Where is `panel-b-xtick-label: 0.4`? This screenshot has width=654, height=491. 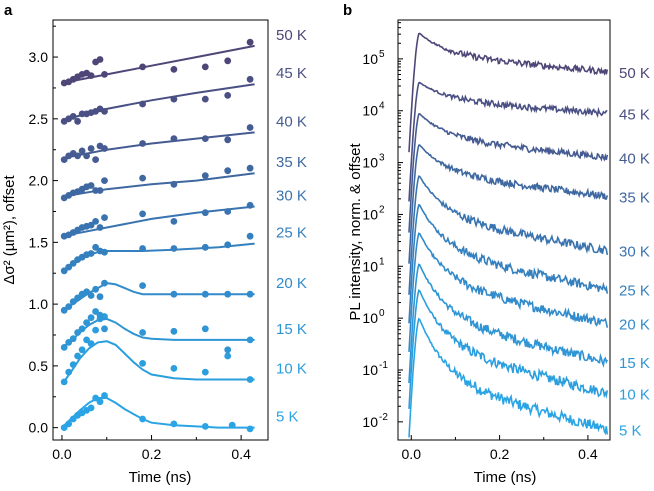 panel-b-xtick-label: 0.4 is located at coordinates (588, 454).